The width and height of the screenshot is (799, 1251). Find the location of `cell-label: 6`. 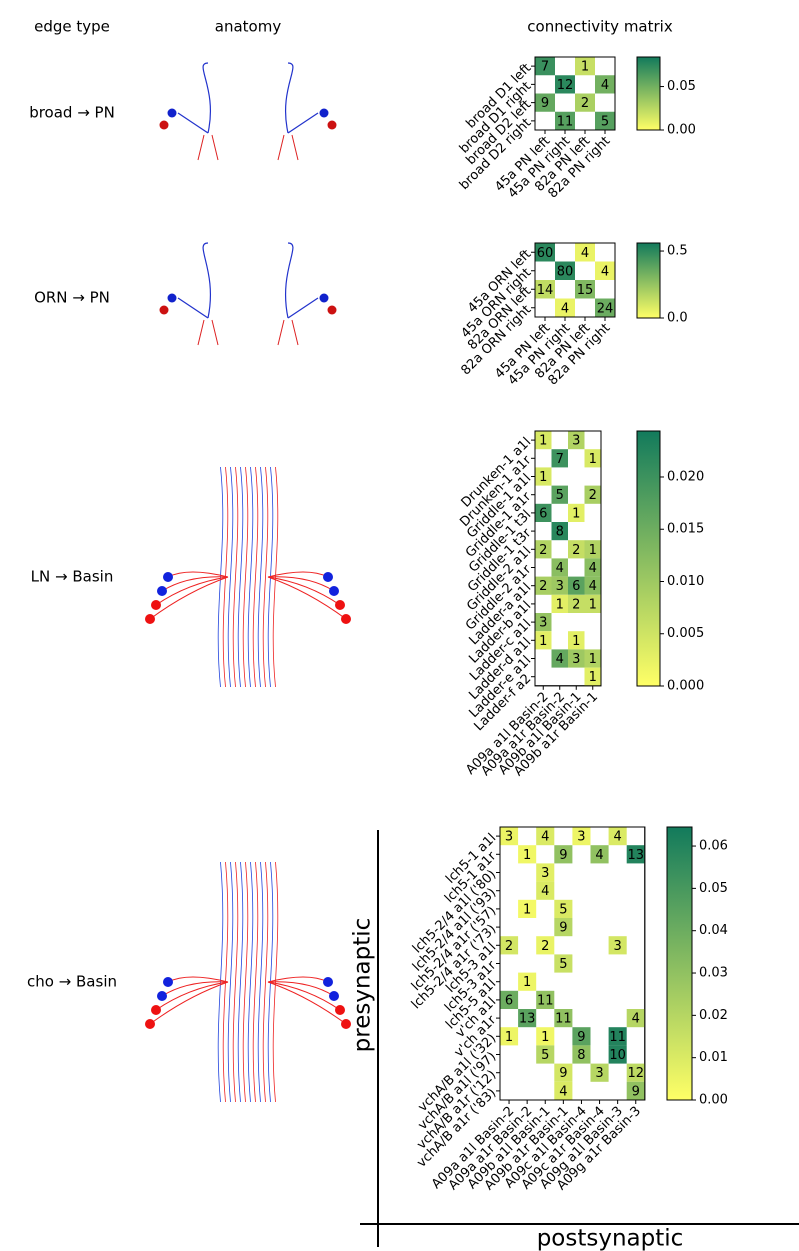

cell-label: 6 is located at coordinates (543, 513).